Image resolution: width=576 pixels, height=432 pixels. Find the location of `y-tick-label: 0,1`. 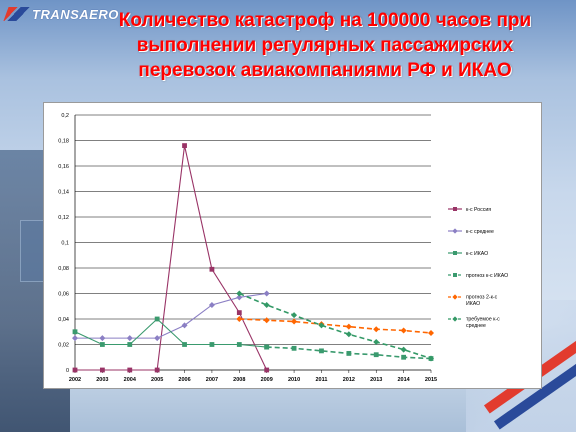

y-tick-label: 0,1 is located at coordinates (65, 244).